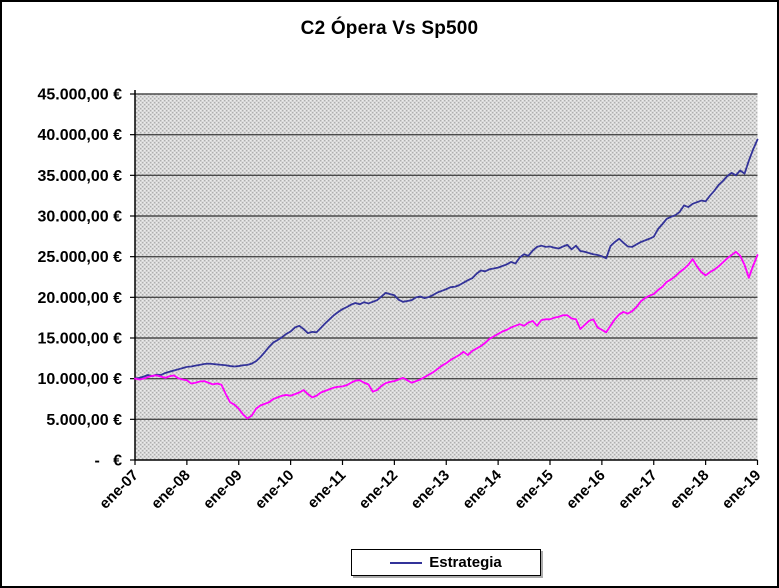  What do you see at coordinates (638, 490) in the screenshot?
I see `x-axis-label: ene-17` at bounding box center [638, 490].